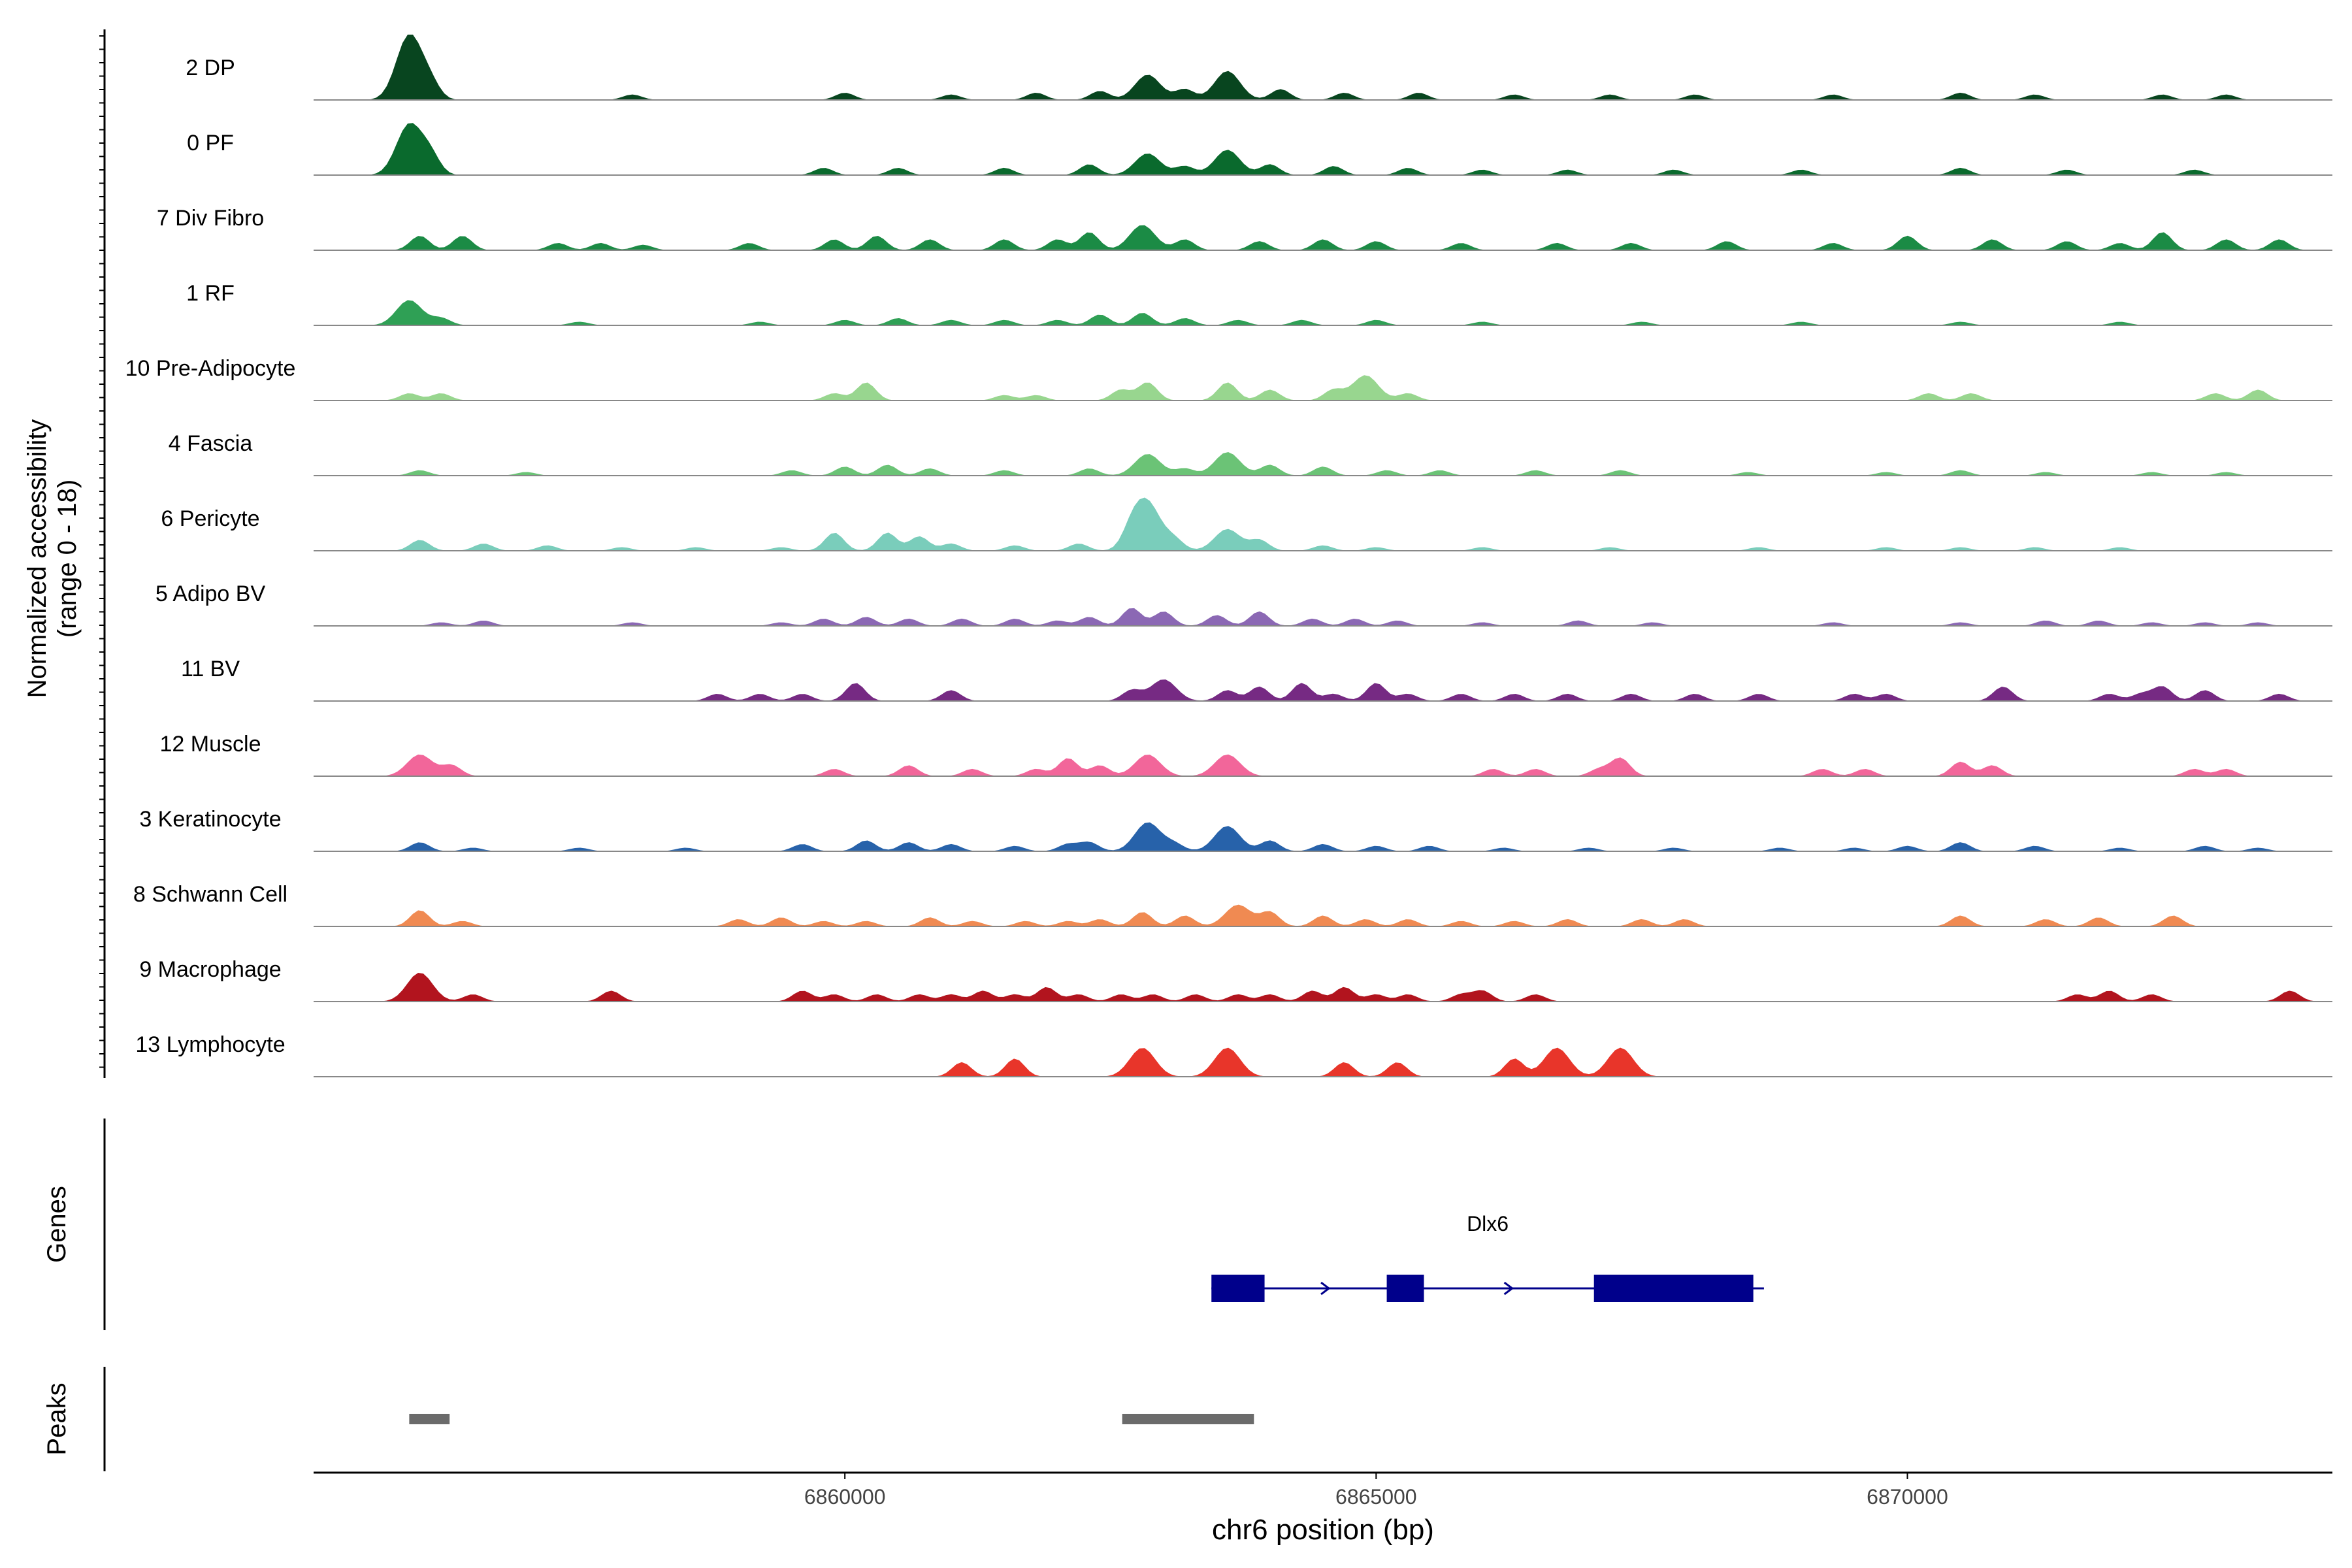 The height and width of the screenshot is (1568, 2352). Describe the element at coordinates (210, 218) in the screenshot. I see `track-label: 7 Div Fibro` at that location.